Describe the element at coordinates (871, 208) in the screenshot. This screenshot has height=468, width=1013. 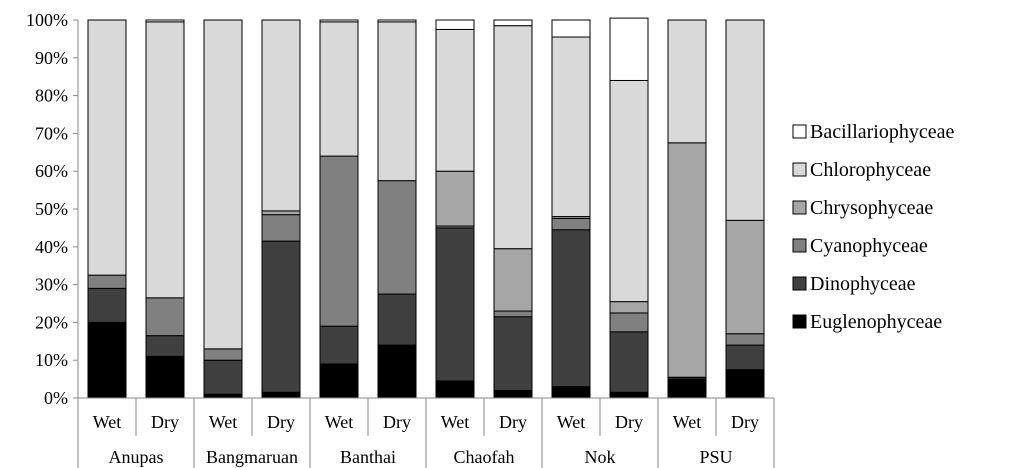
I see `legend-label-chrysophyceae: Chrysophyceae` at that location.